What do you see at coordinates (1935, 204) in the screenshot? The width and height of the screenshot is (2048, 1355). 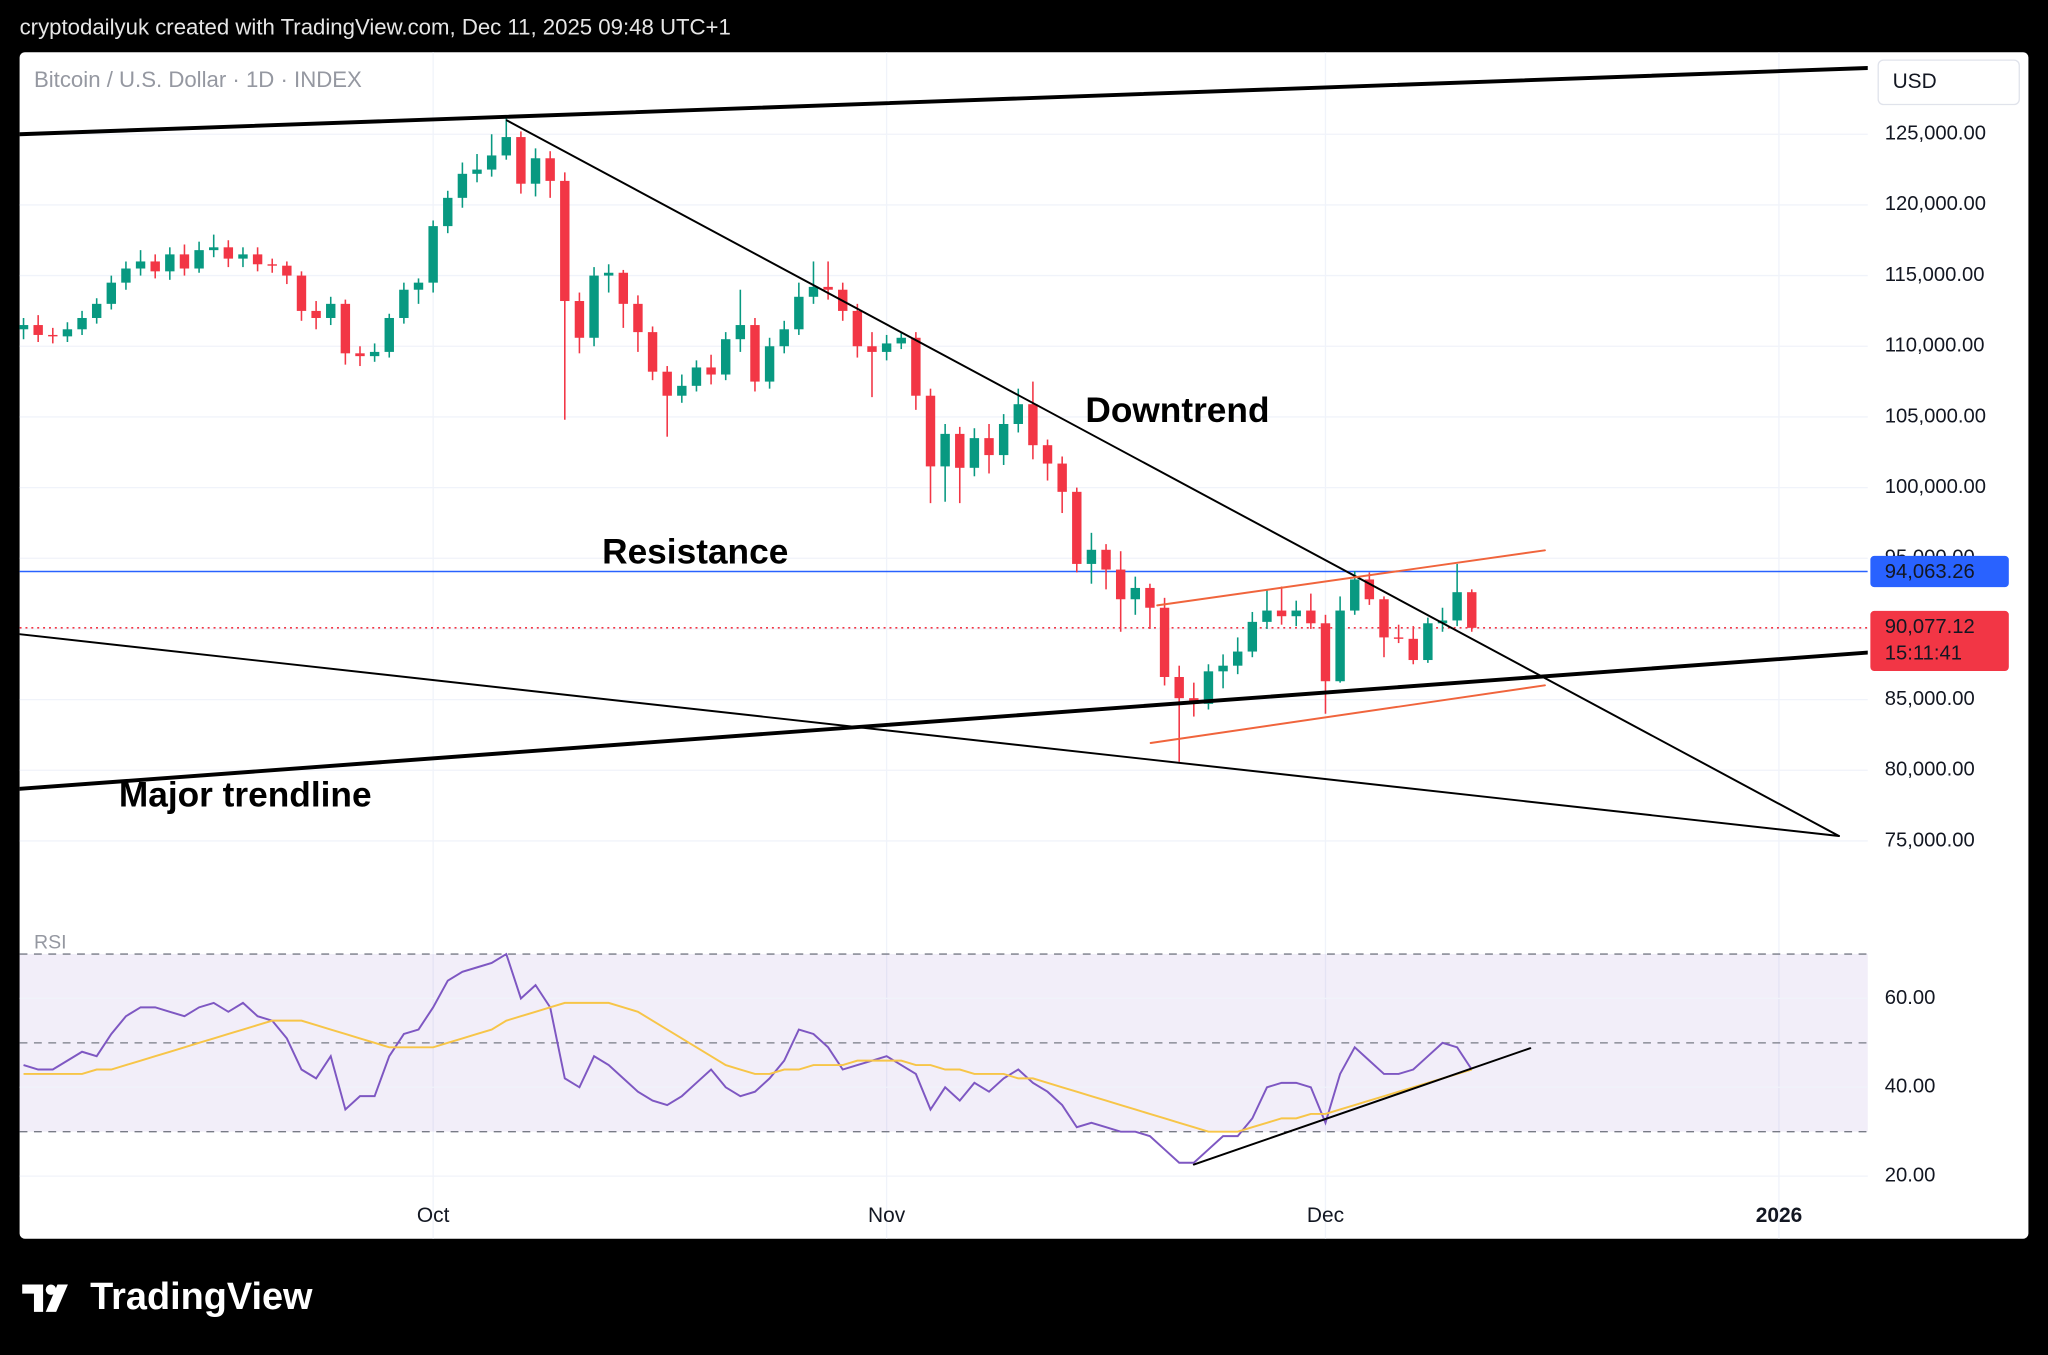 I see `y-tick-label: 120,000.00` at bounding box center [1935, 204].